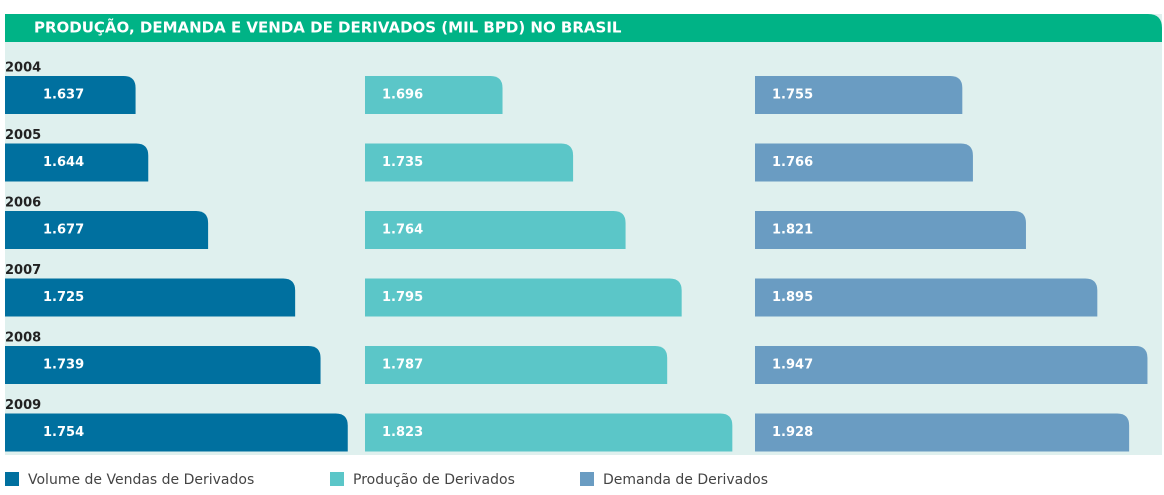 The image size is (1164, 495). I want to click on value-label: 1.821, so click(792, 230).